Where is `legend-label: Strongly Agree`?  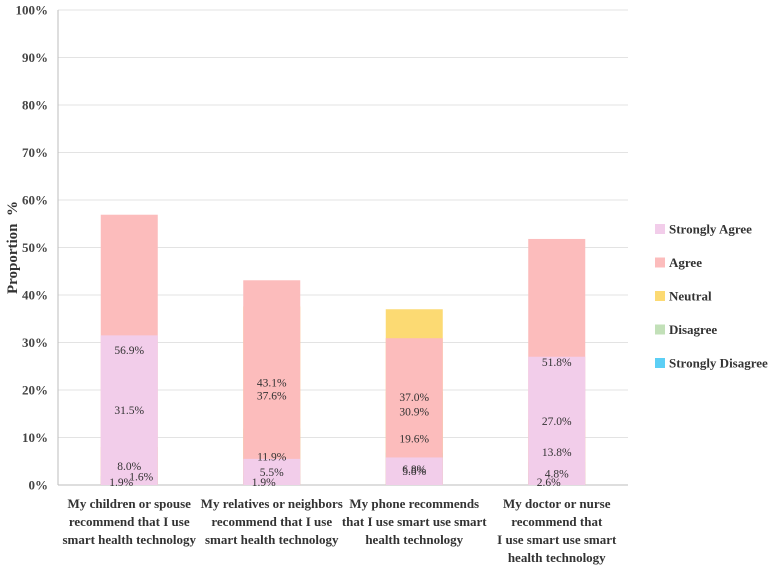
legend-label: Strongly Agree is located at coordinates (710, 229).